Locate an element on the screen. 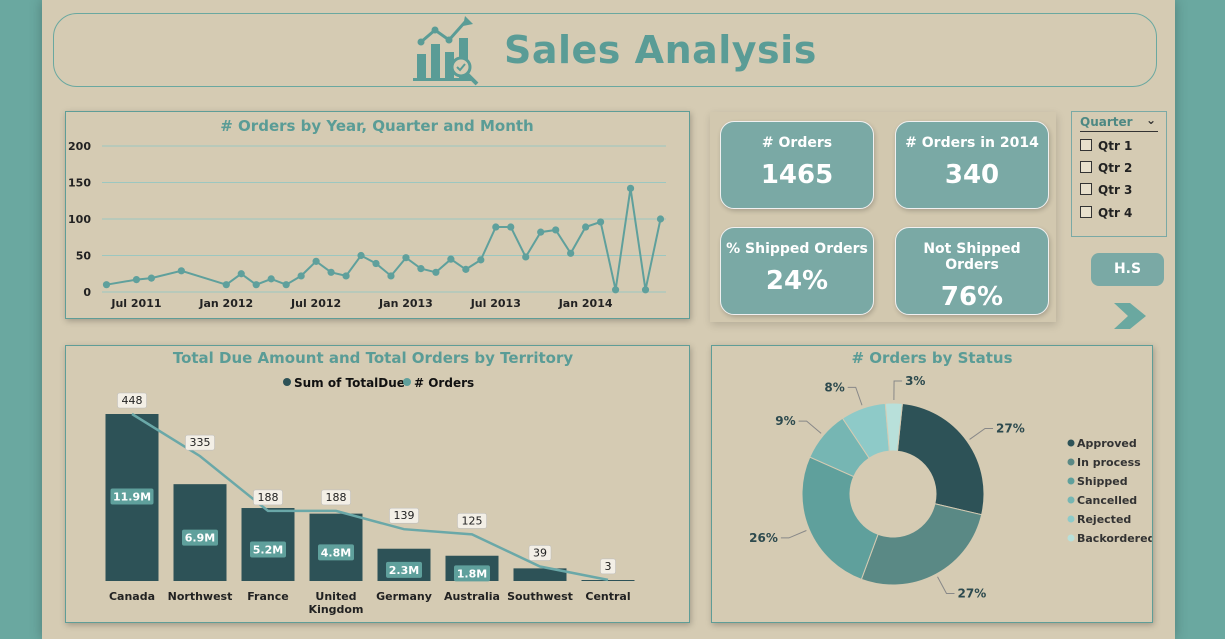  option-label: Qtr 4 is located at coordinates (1115, 213).